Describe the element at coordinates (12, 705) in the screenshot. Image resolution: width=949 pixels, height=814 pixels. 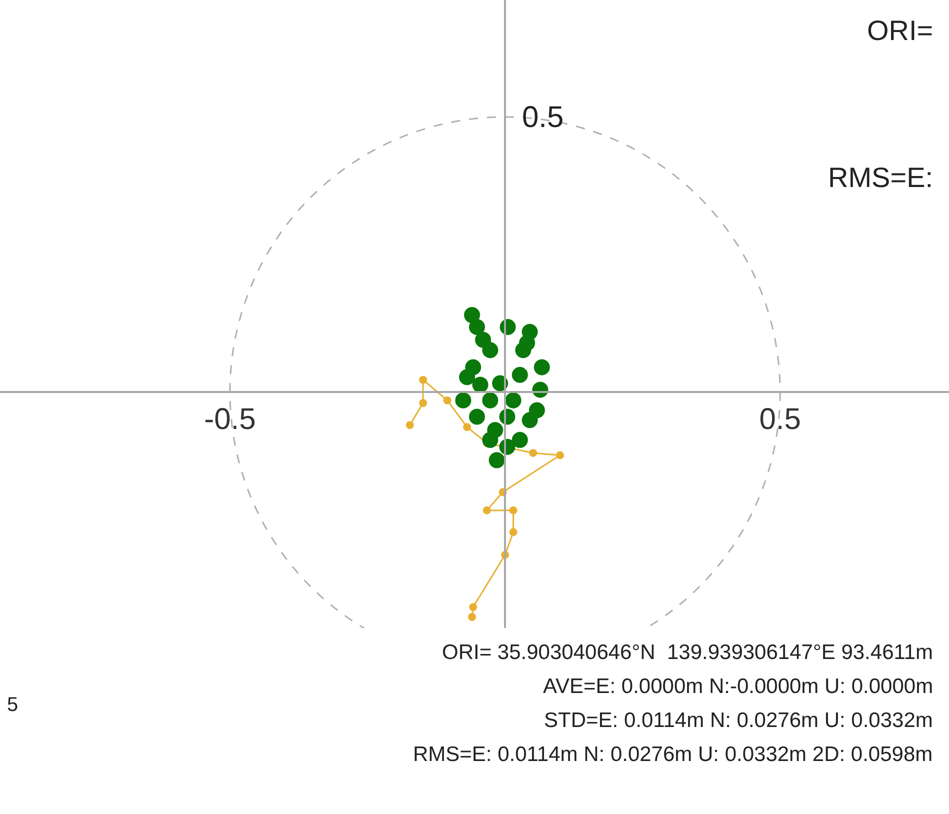
I see `text: 5` at that location.